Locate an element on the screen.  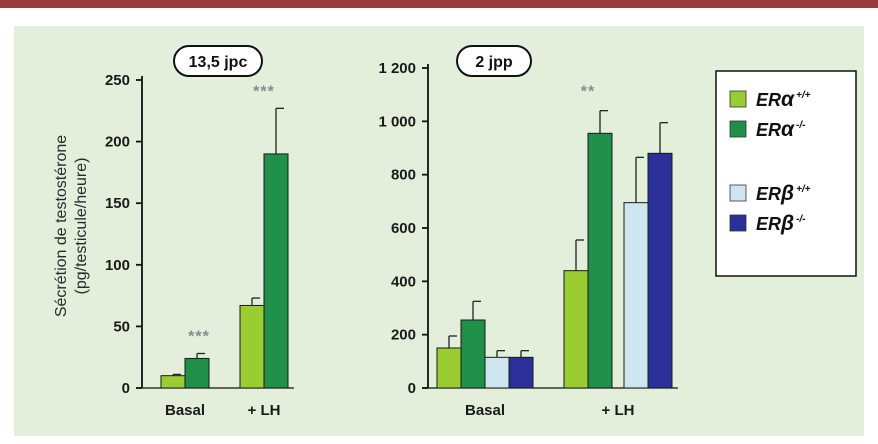
y-tick-label: 1 000 is located at coordinates (397, 121).